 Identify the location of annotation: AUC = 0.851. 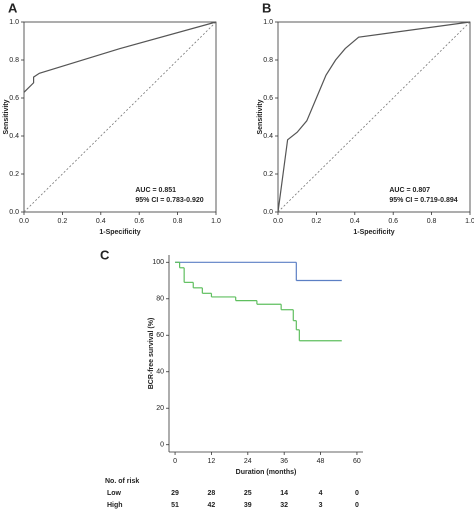
(155, 190).